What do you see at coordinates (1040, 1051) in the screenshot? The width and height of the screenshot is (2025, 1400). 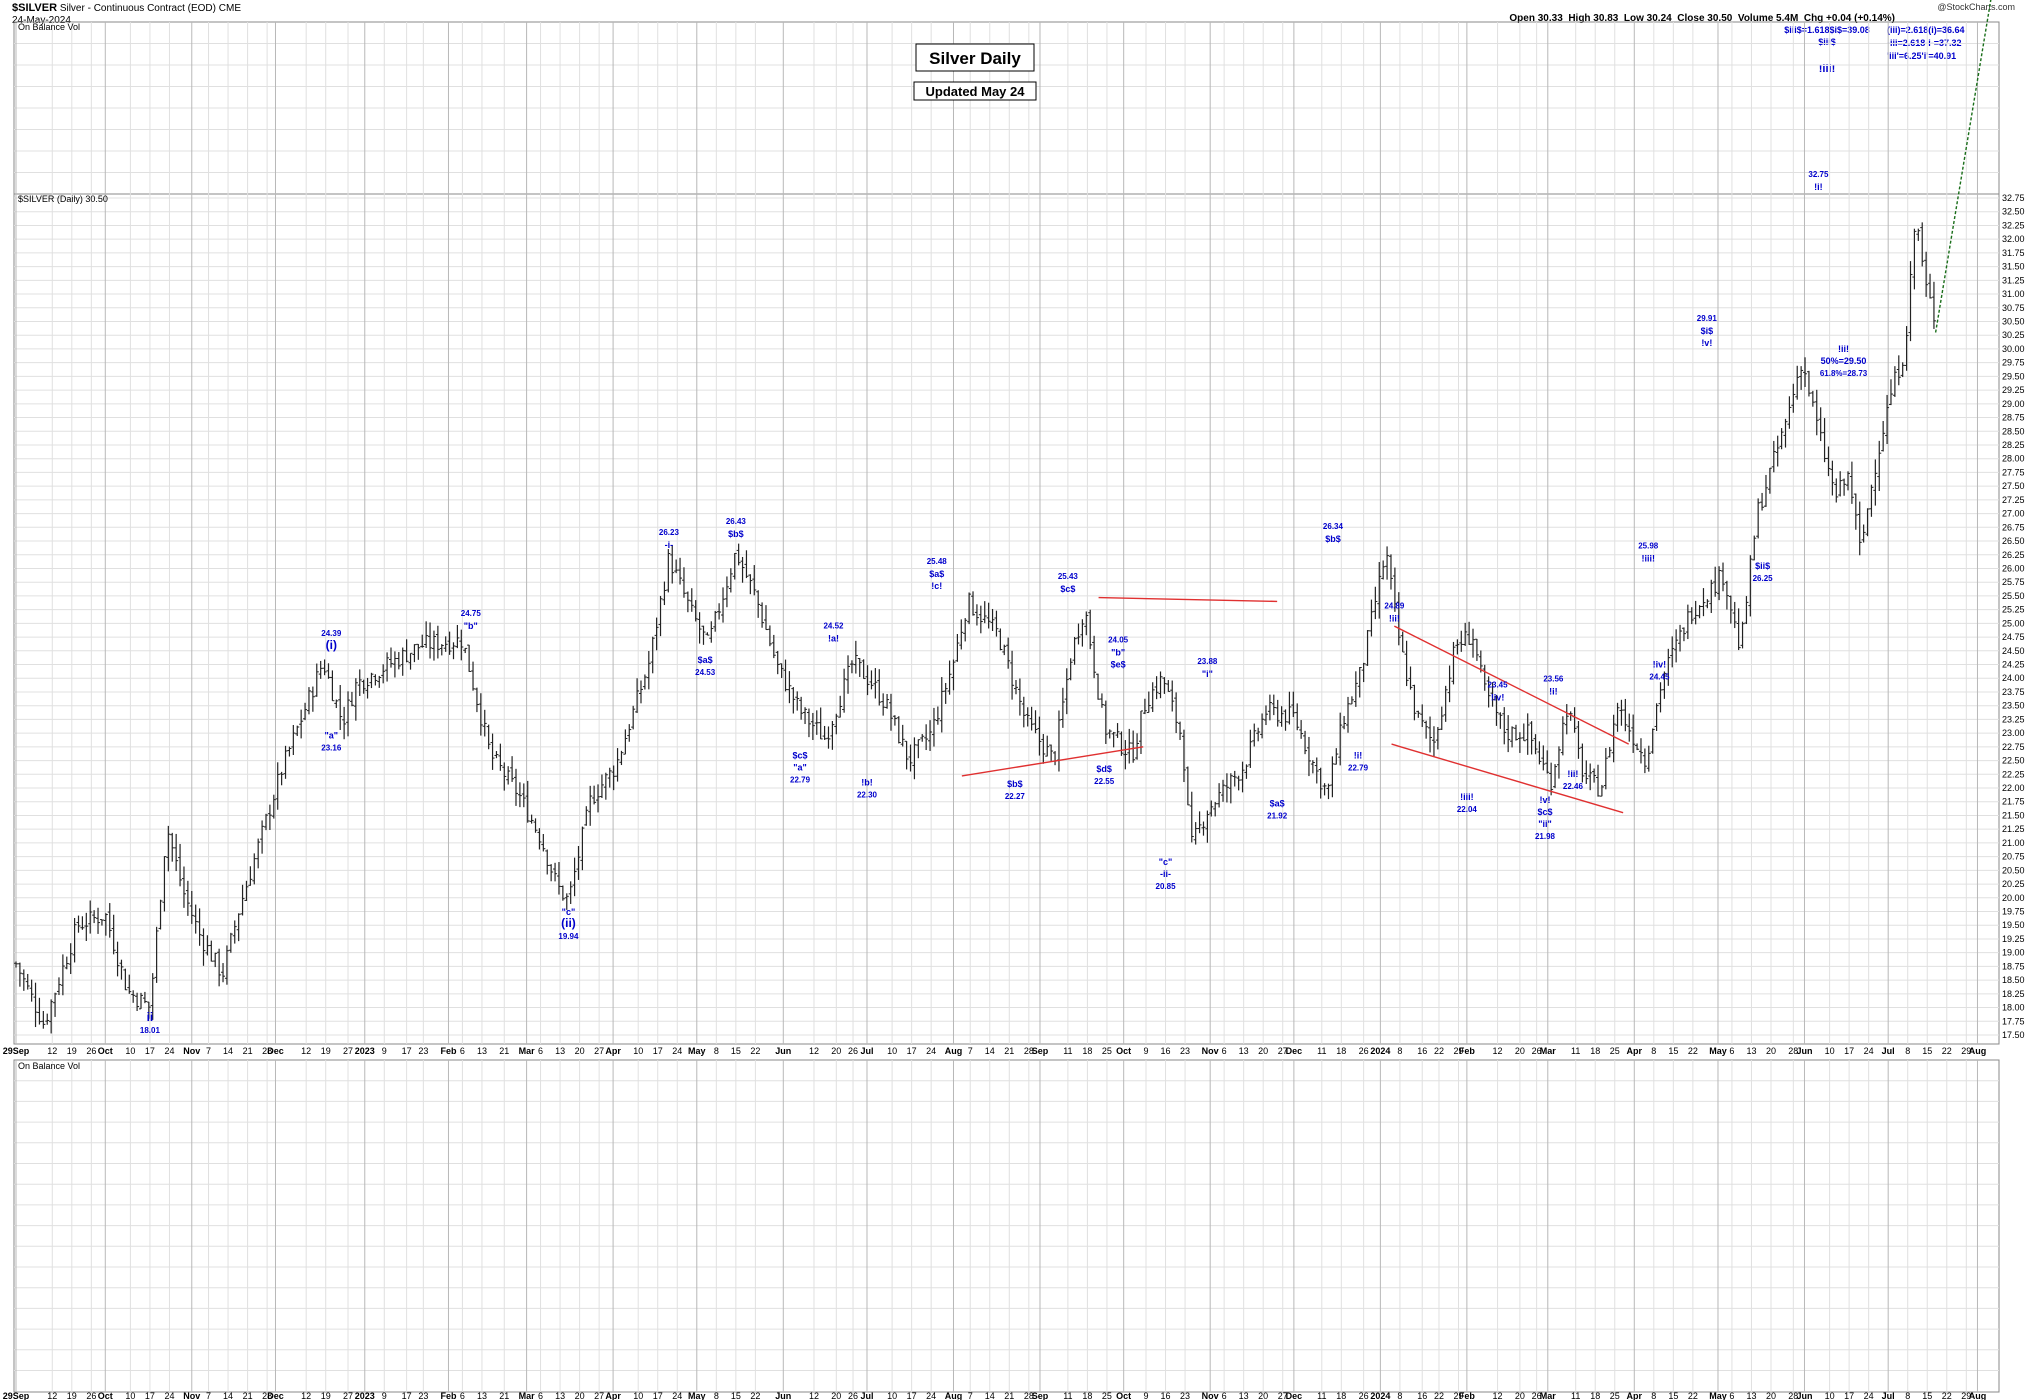 I see `x-tick-label: Sep` at bounding box center [1040, 1051].